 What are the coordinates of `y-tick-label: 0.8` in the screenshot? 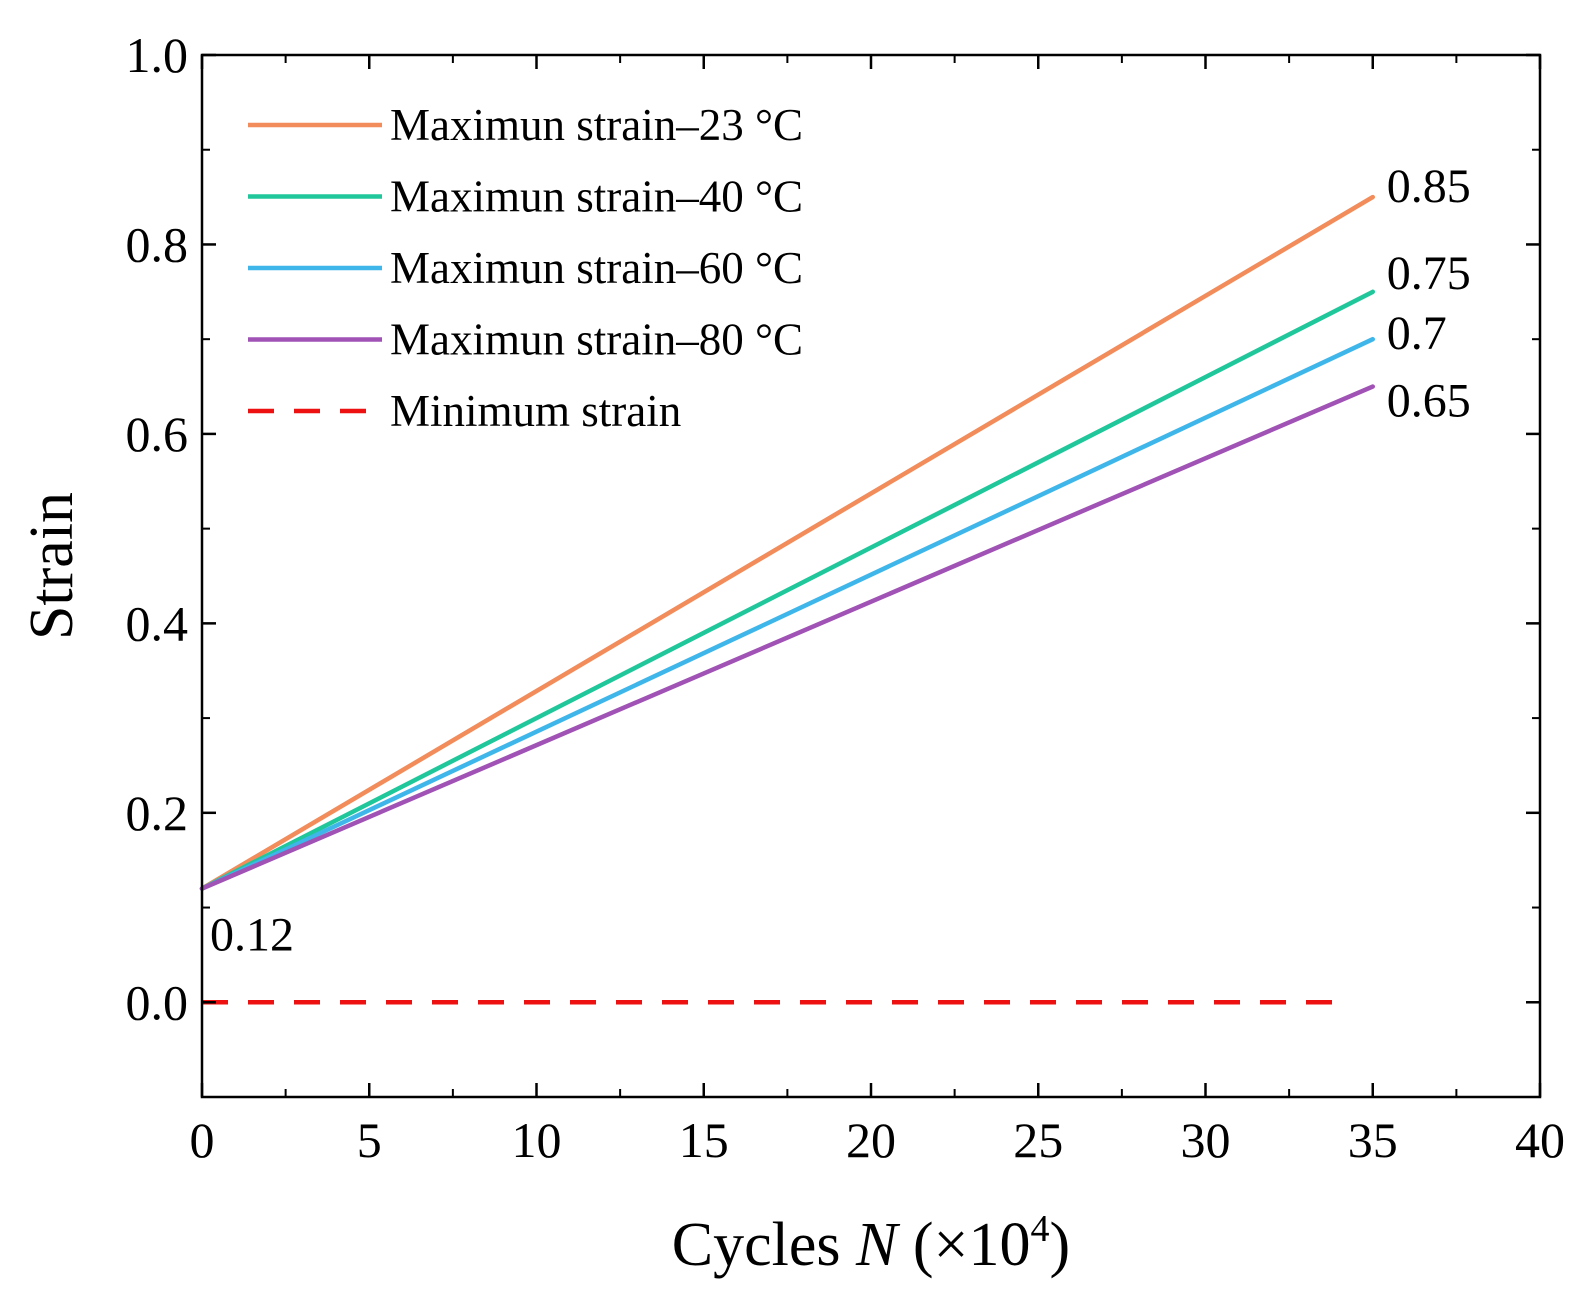 It's located at (157, 244).